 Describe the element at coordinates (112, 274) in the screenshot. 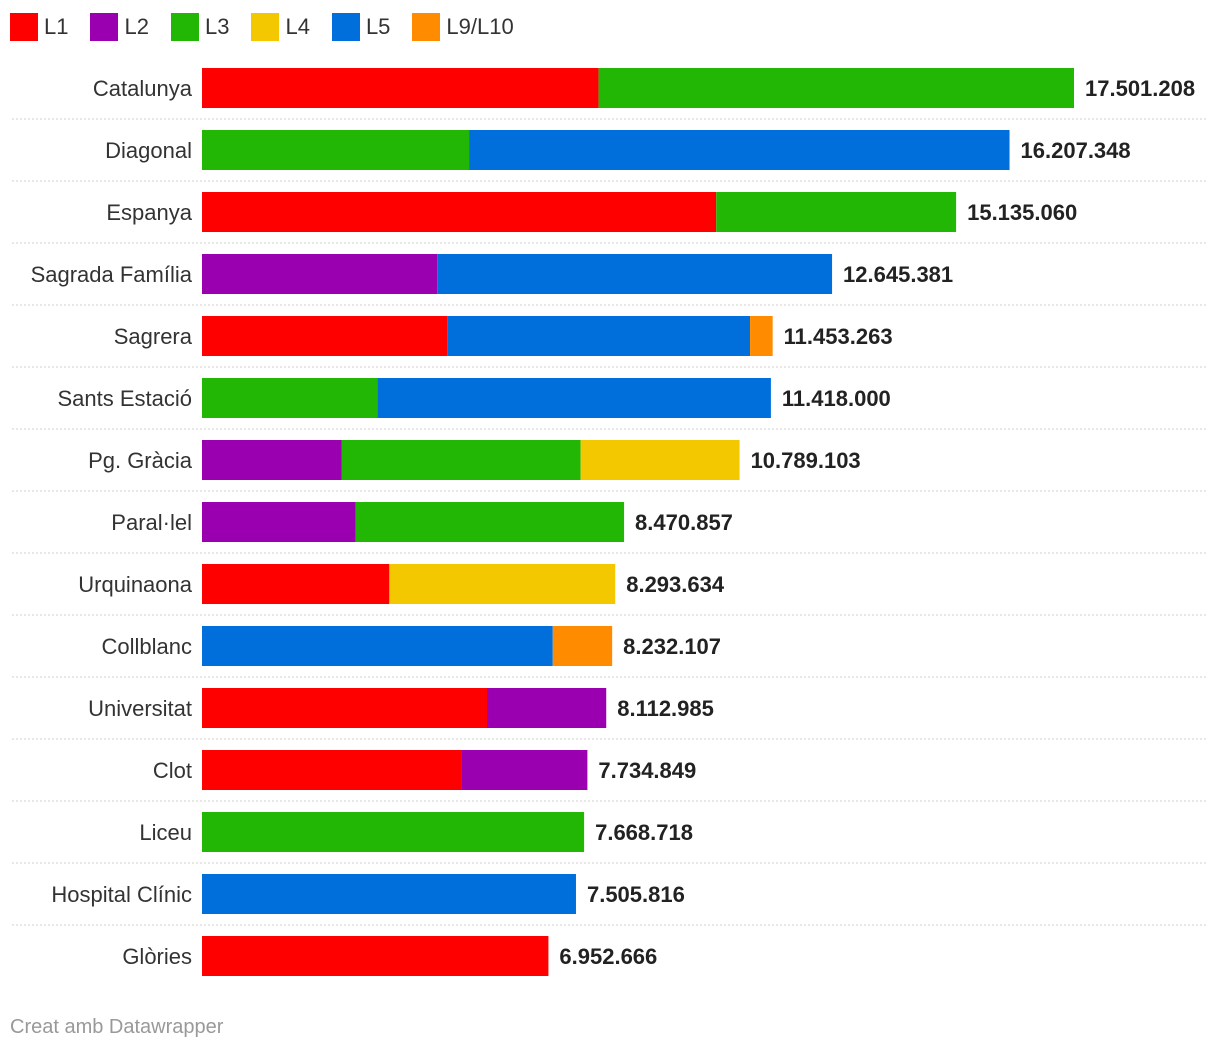

I see `category-label: Sagrada Família` at that location.